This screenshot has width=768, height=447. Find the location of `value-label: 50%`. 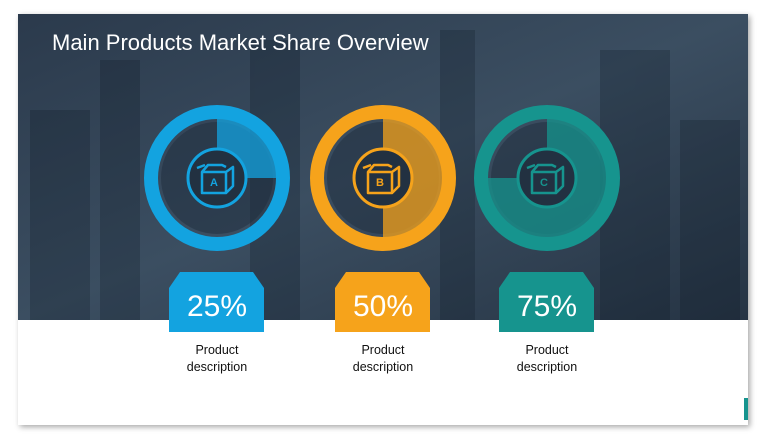

value-label: 50% is located at coordinates (383, 306).